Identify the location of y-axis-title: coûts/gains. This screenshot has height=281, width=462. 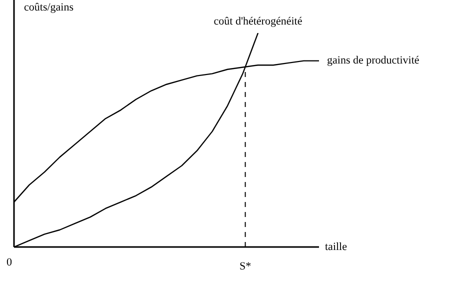
(49, 7).